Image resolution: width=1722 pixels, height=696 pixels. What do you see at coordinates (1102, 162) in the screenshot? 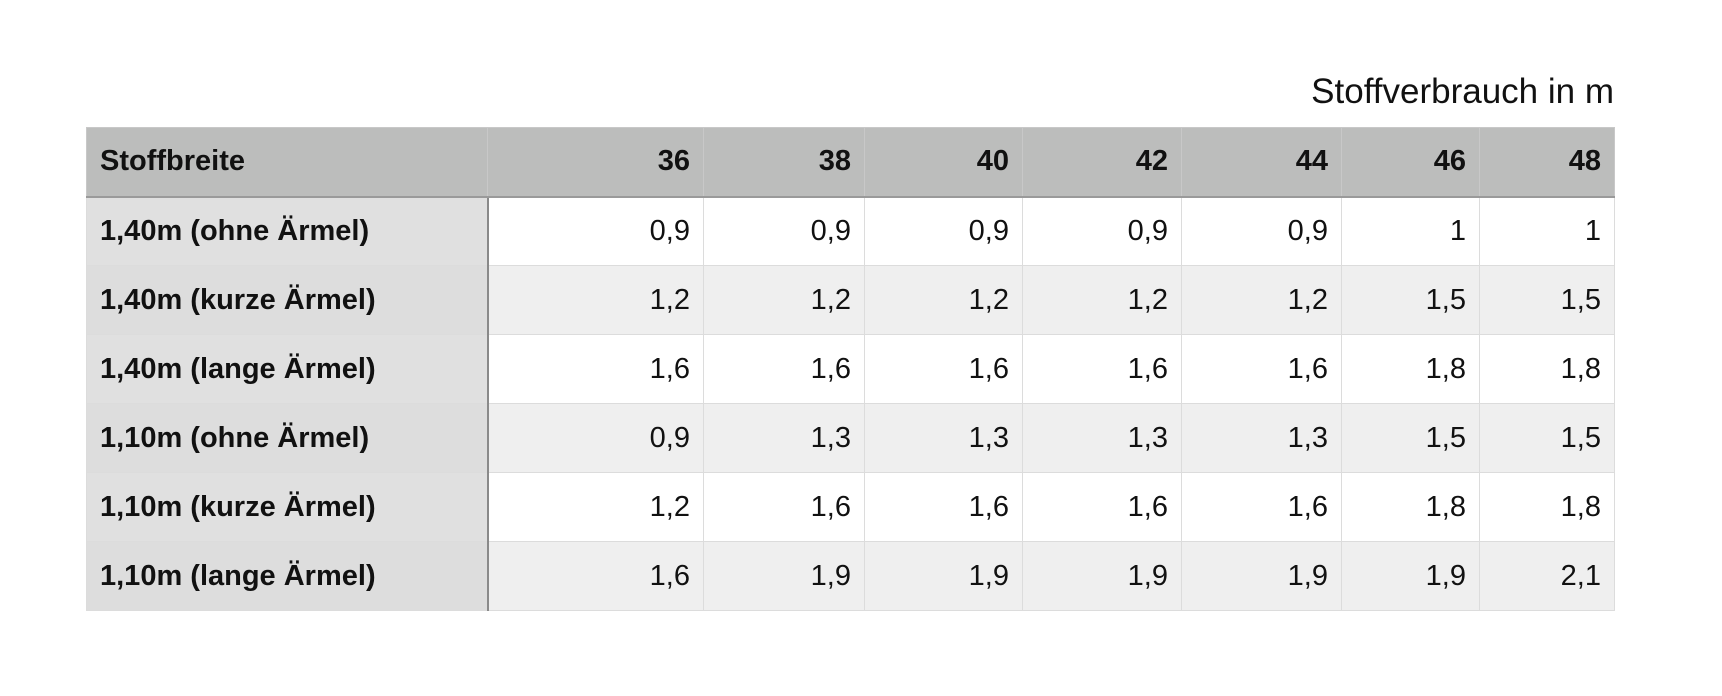
I see `size-header: 42` at bounding box center [1102, 162].